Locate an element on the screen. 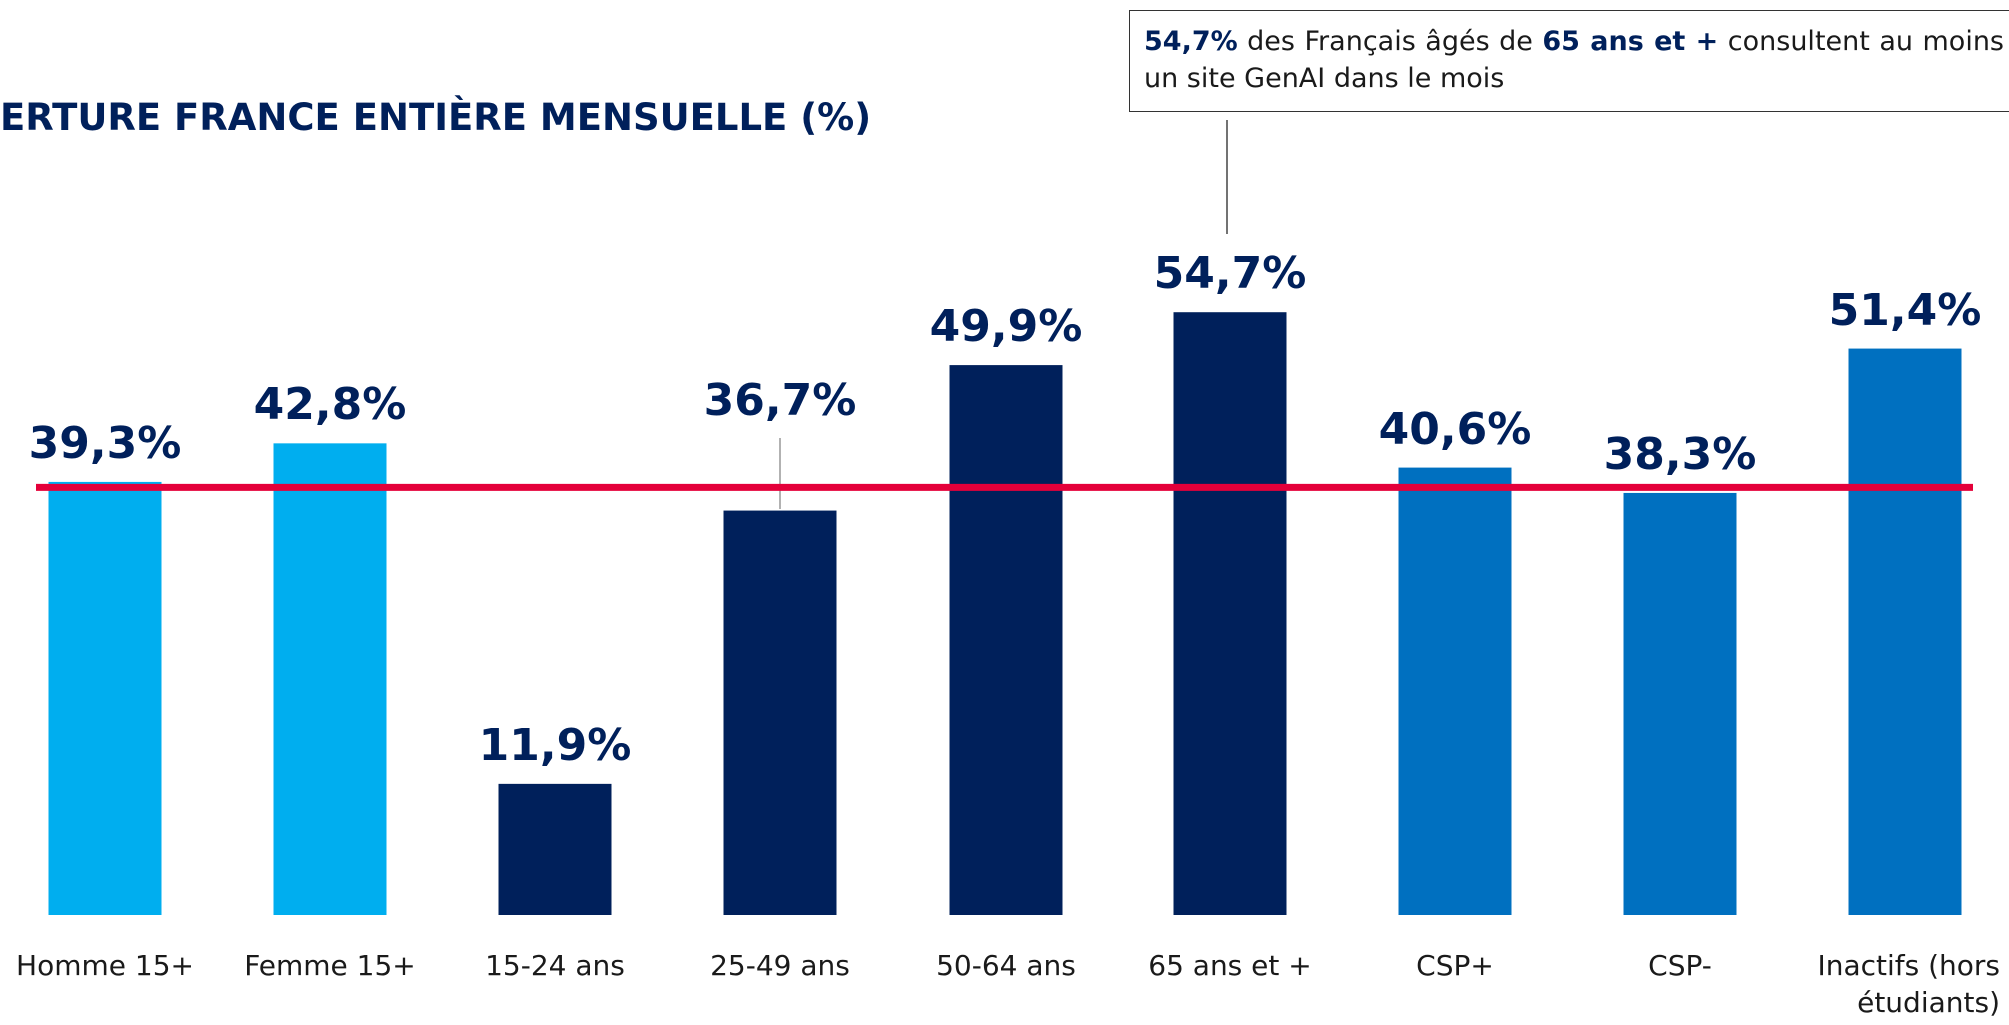 The height and width of the screenshot is (1025, 2009). x-tick-label: 50-64 ans is located at coordinates (1006, 965).